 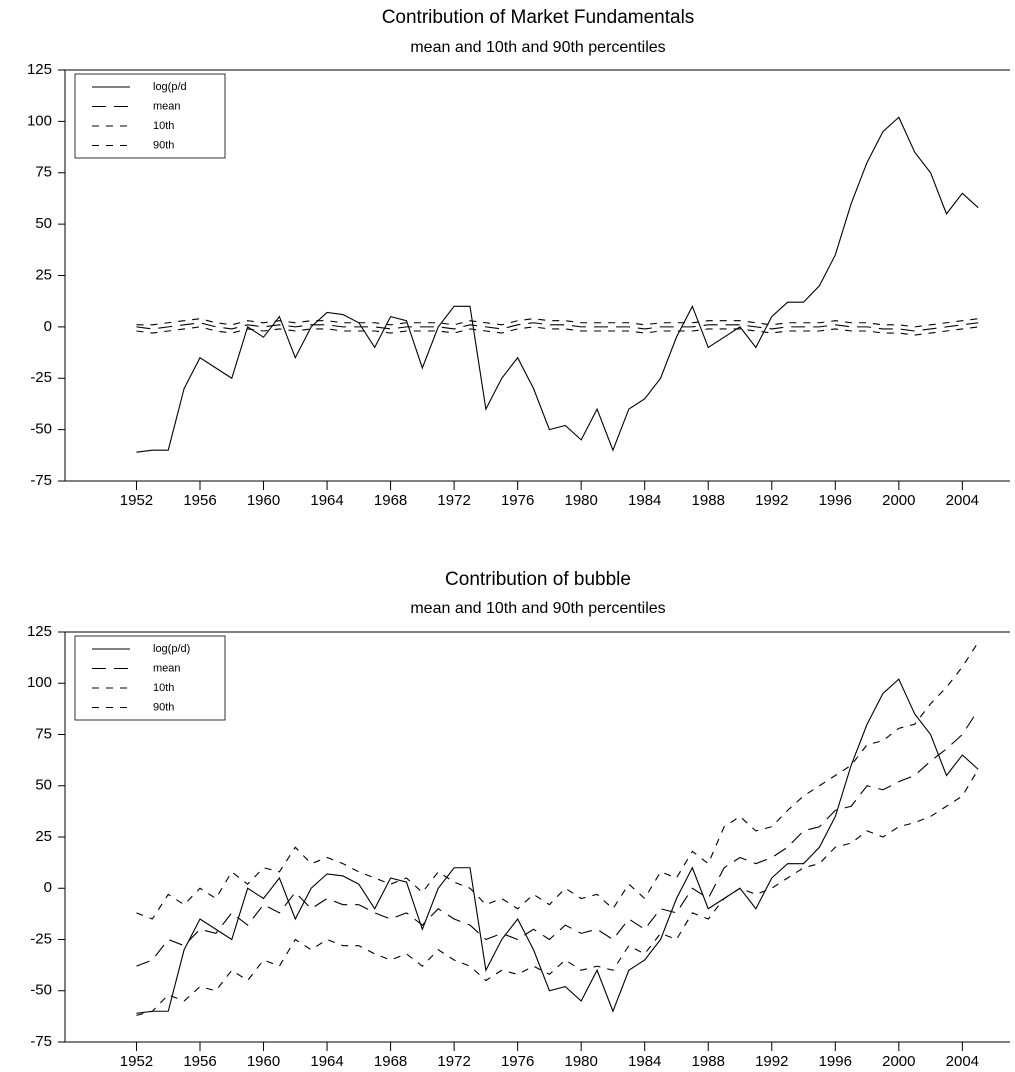 What do you see at coordinates (538, 17) in the screenshot?
I see `chart-title: Contribution of Market Fundamentals` at bounding box center [538, 17].